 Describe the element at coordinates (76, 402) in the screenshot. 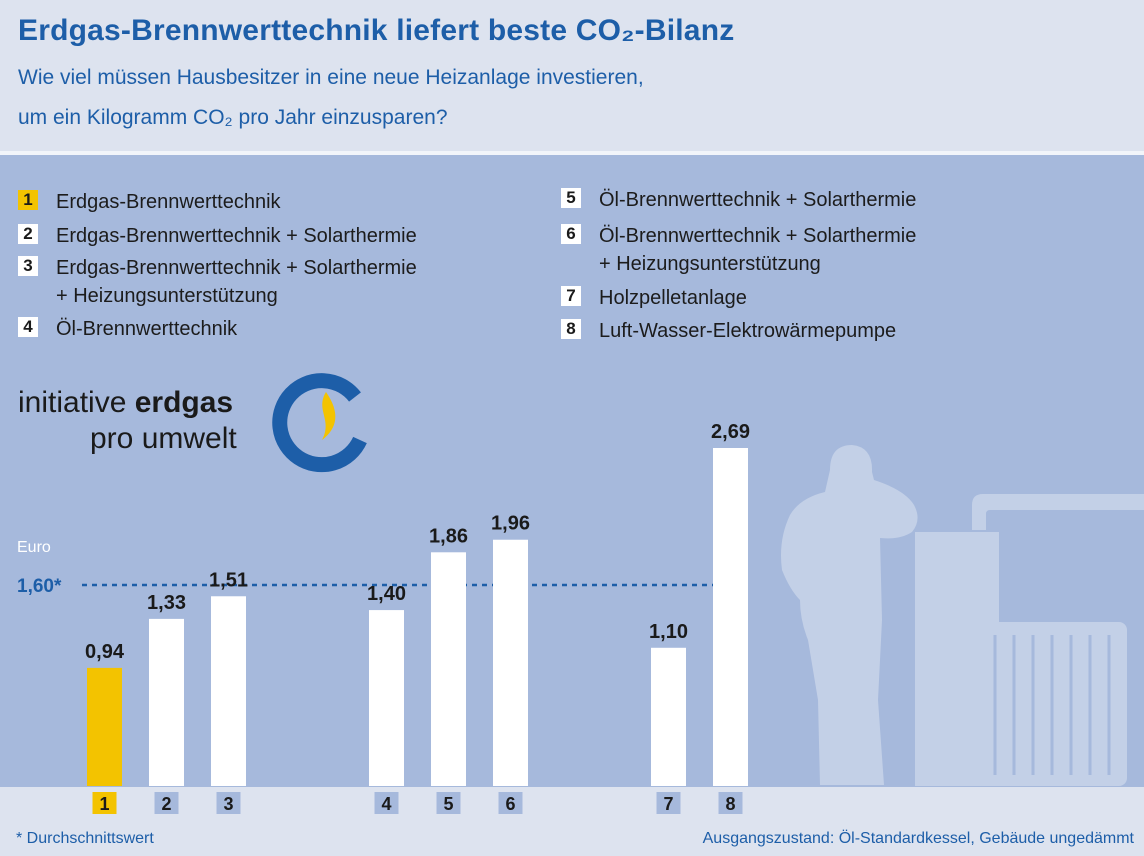

I see `logo-word-regular: initiative` at that location.